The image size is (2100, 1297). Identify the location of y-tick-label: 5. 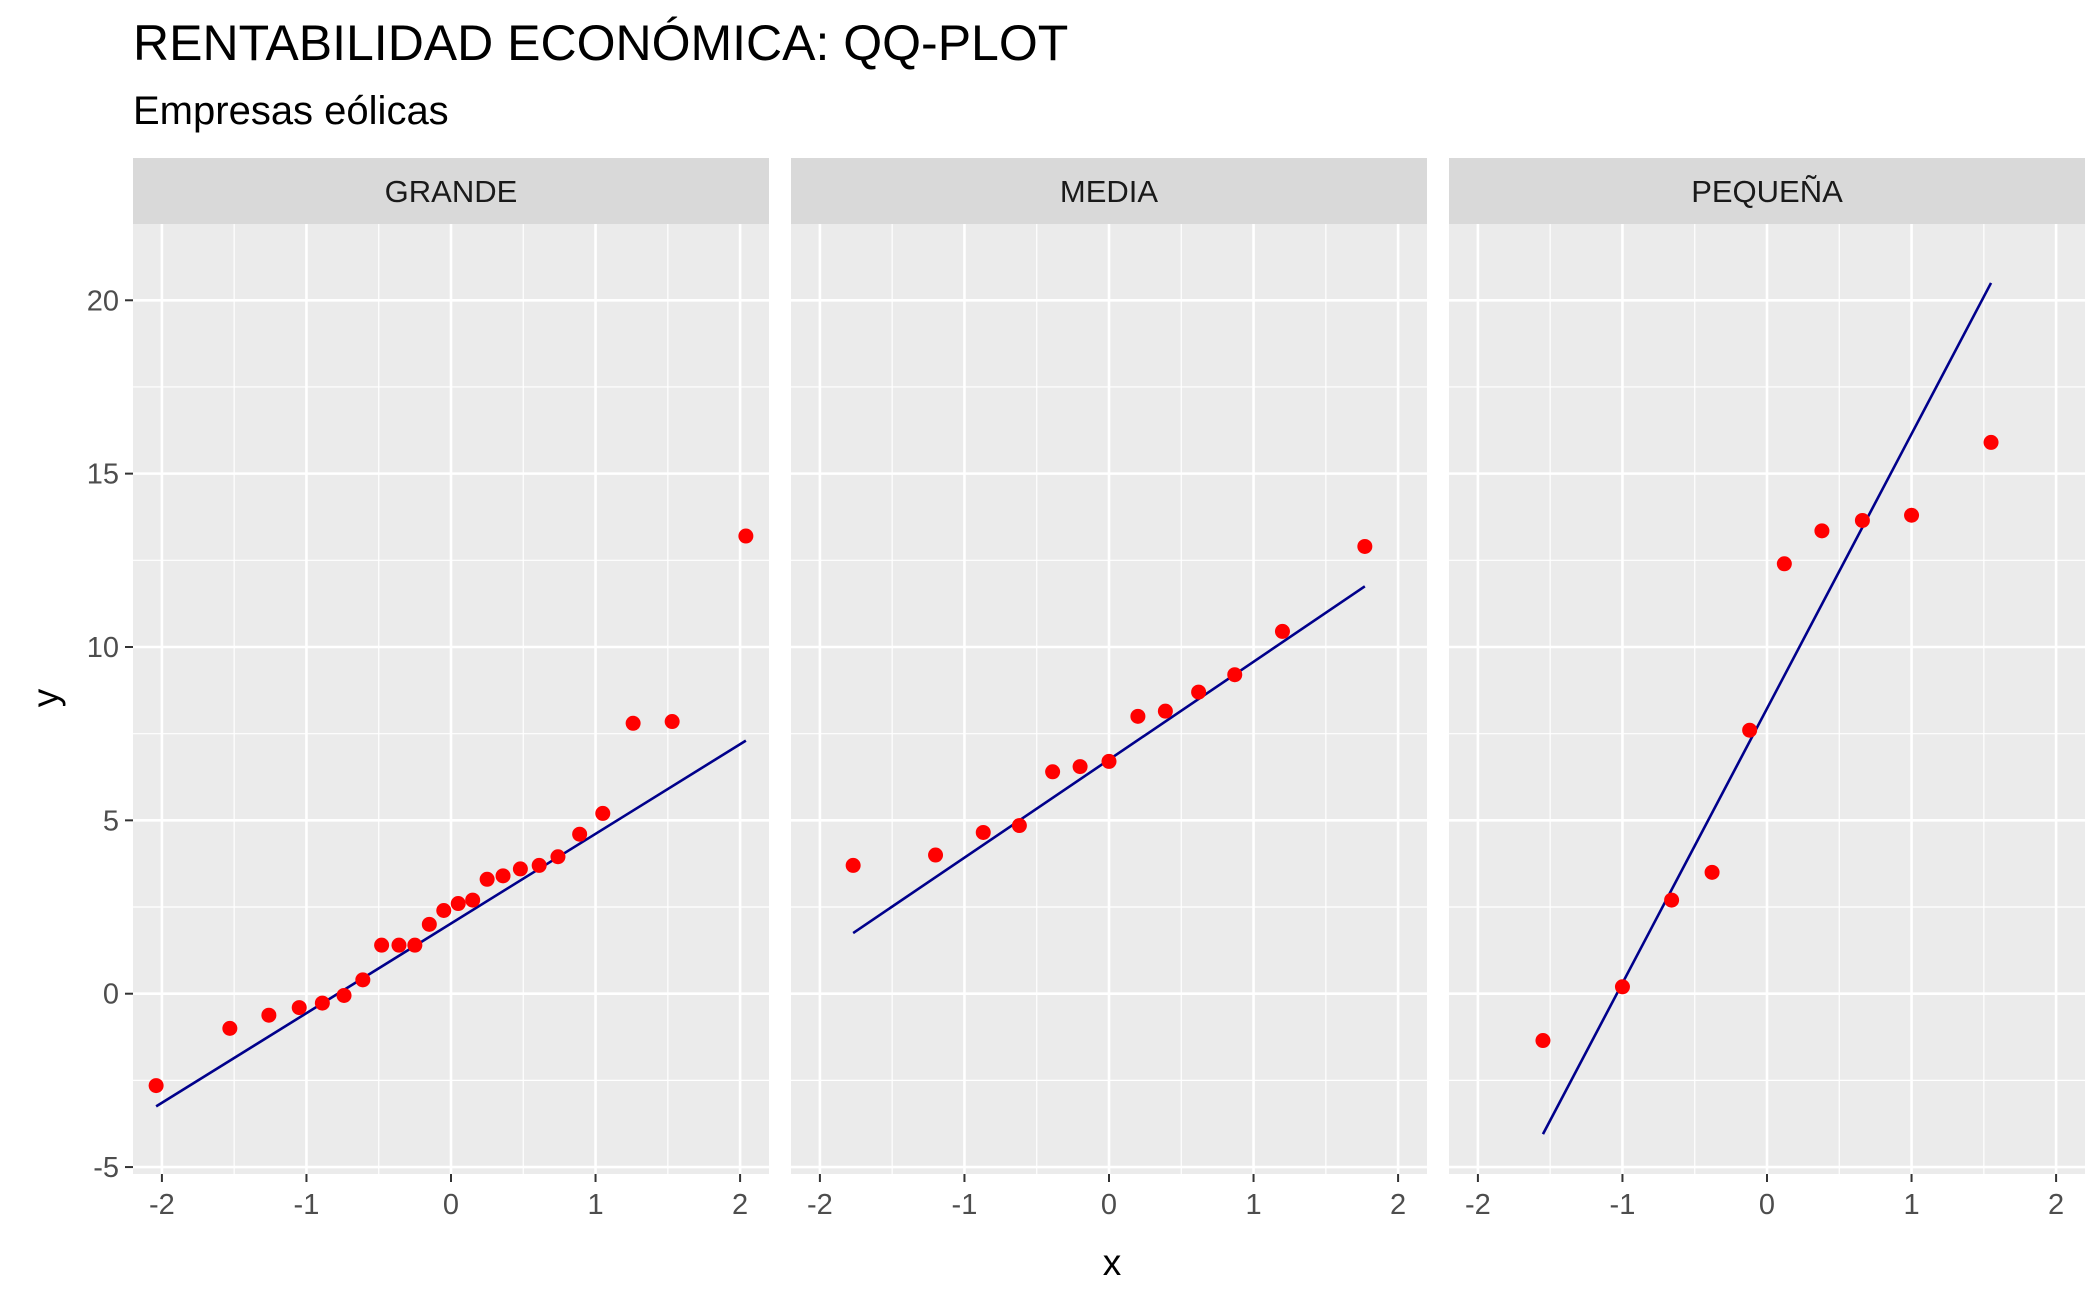
(111, 821).